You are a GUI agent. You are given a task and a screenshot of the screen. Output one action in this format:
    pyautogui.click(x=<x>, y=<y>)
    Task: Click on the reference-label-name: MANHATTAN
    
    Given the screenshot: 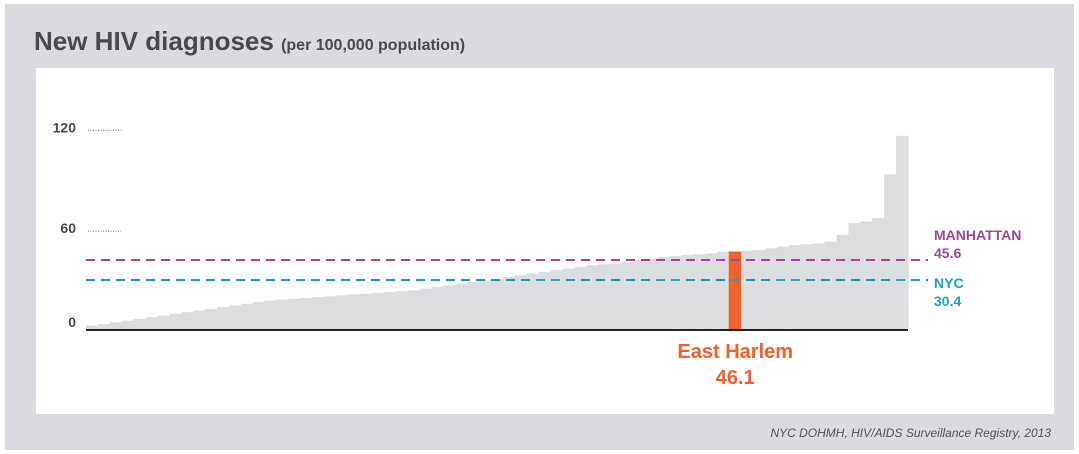 What is the action you would take?
    pyautogui.click(x=977, y=235)
    